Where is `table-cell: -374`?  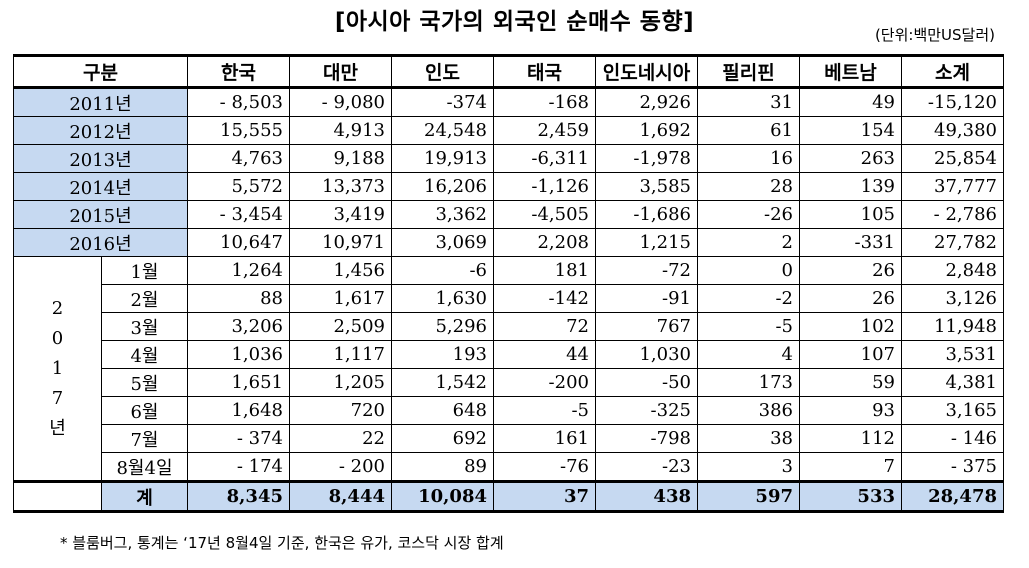 table-cell: -374 is located at coordinates (442, 102).